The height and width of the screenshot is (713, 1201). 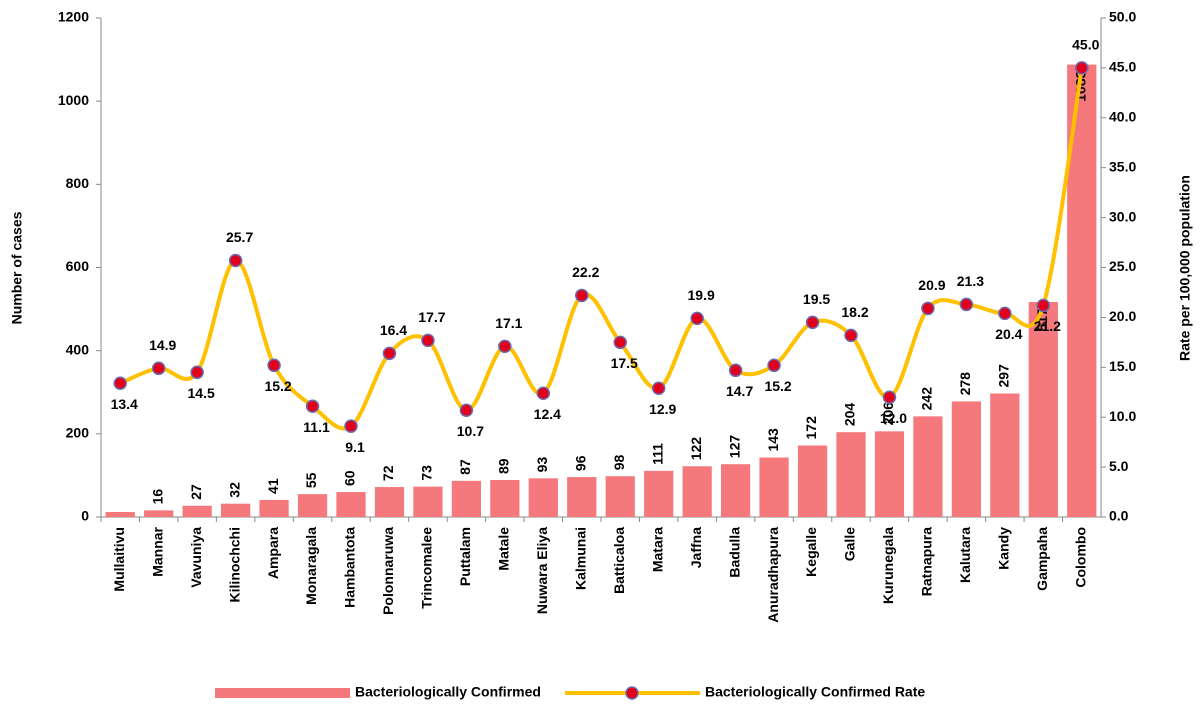 What do you see at coordinates (388, 473) in the screenshot?
I see `bar-value-label: 72` at bounding box center [388, 473].